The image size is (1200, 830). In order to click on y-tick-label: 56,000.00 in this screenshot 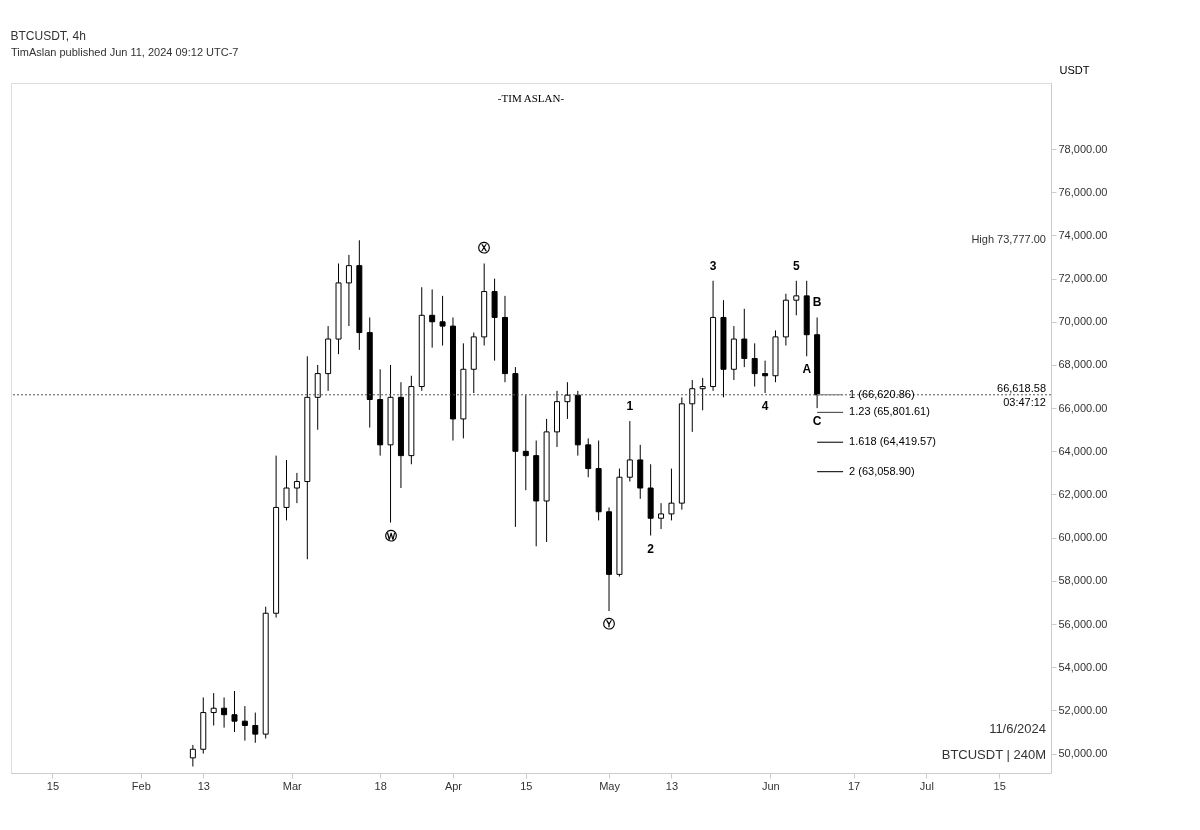, I will do `click(1083, 623)`.